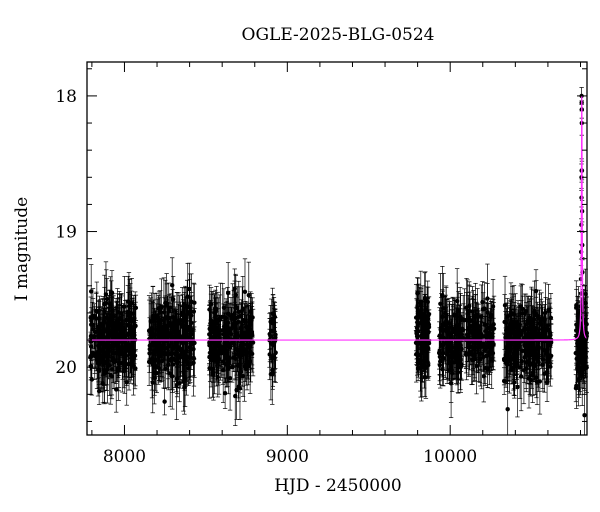  I want to click on x-tick-label: 9000, so click(287, 457).